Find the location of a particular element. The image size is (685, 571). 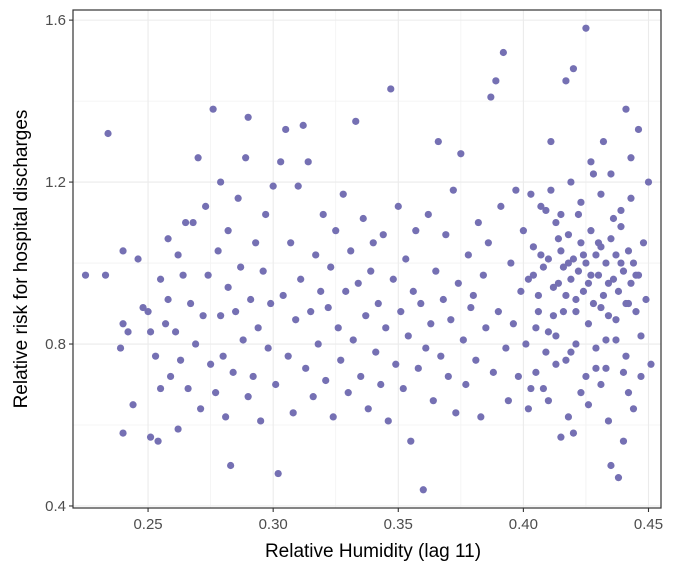

x-tick-label: 0.35 is located at coordinates (398, 524).